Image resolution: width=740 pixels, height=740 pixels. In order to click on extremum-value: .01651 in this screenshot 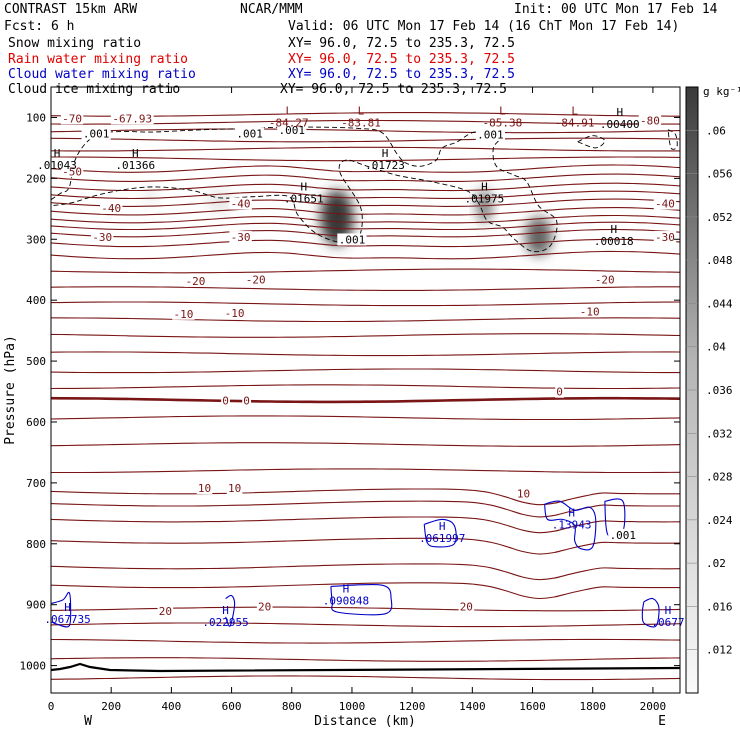, I will do `click(304, 199)`.